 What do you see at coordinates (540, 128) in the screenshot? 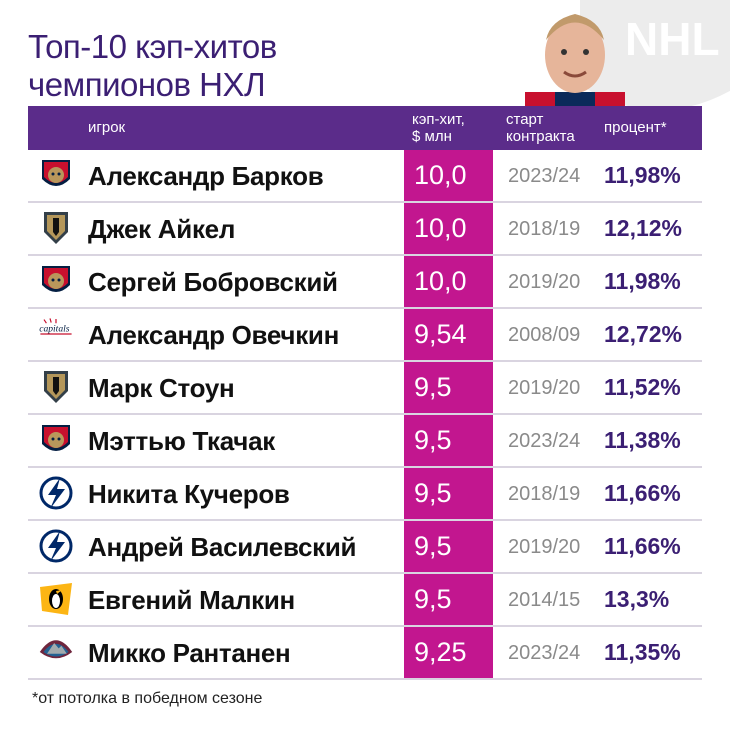
I see `header-start: старт контракта` at bounding box center [540, 128].